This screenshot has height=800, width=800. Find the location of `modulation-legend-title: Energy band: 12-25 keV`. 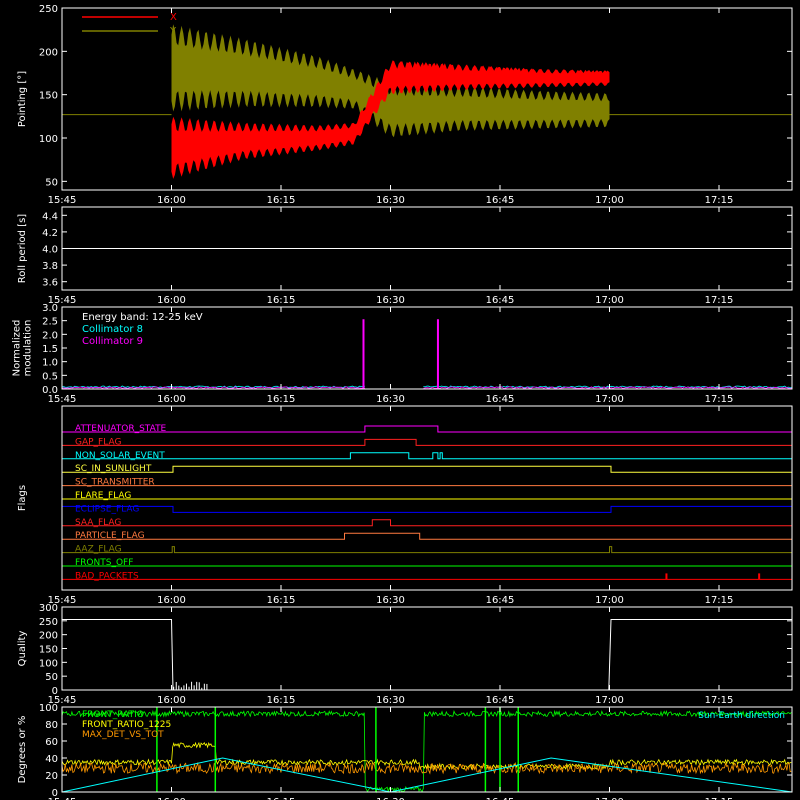

modulation-legend-title: Energy band: 12-25 keV is located at coordinates (142, 317).